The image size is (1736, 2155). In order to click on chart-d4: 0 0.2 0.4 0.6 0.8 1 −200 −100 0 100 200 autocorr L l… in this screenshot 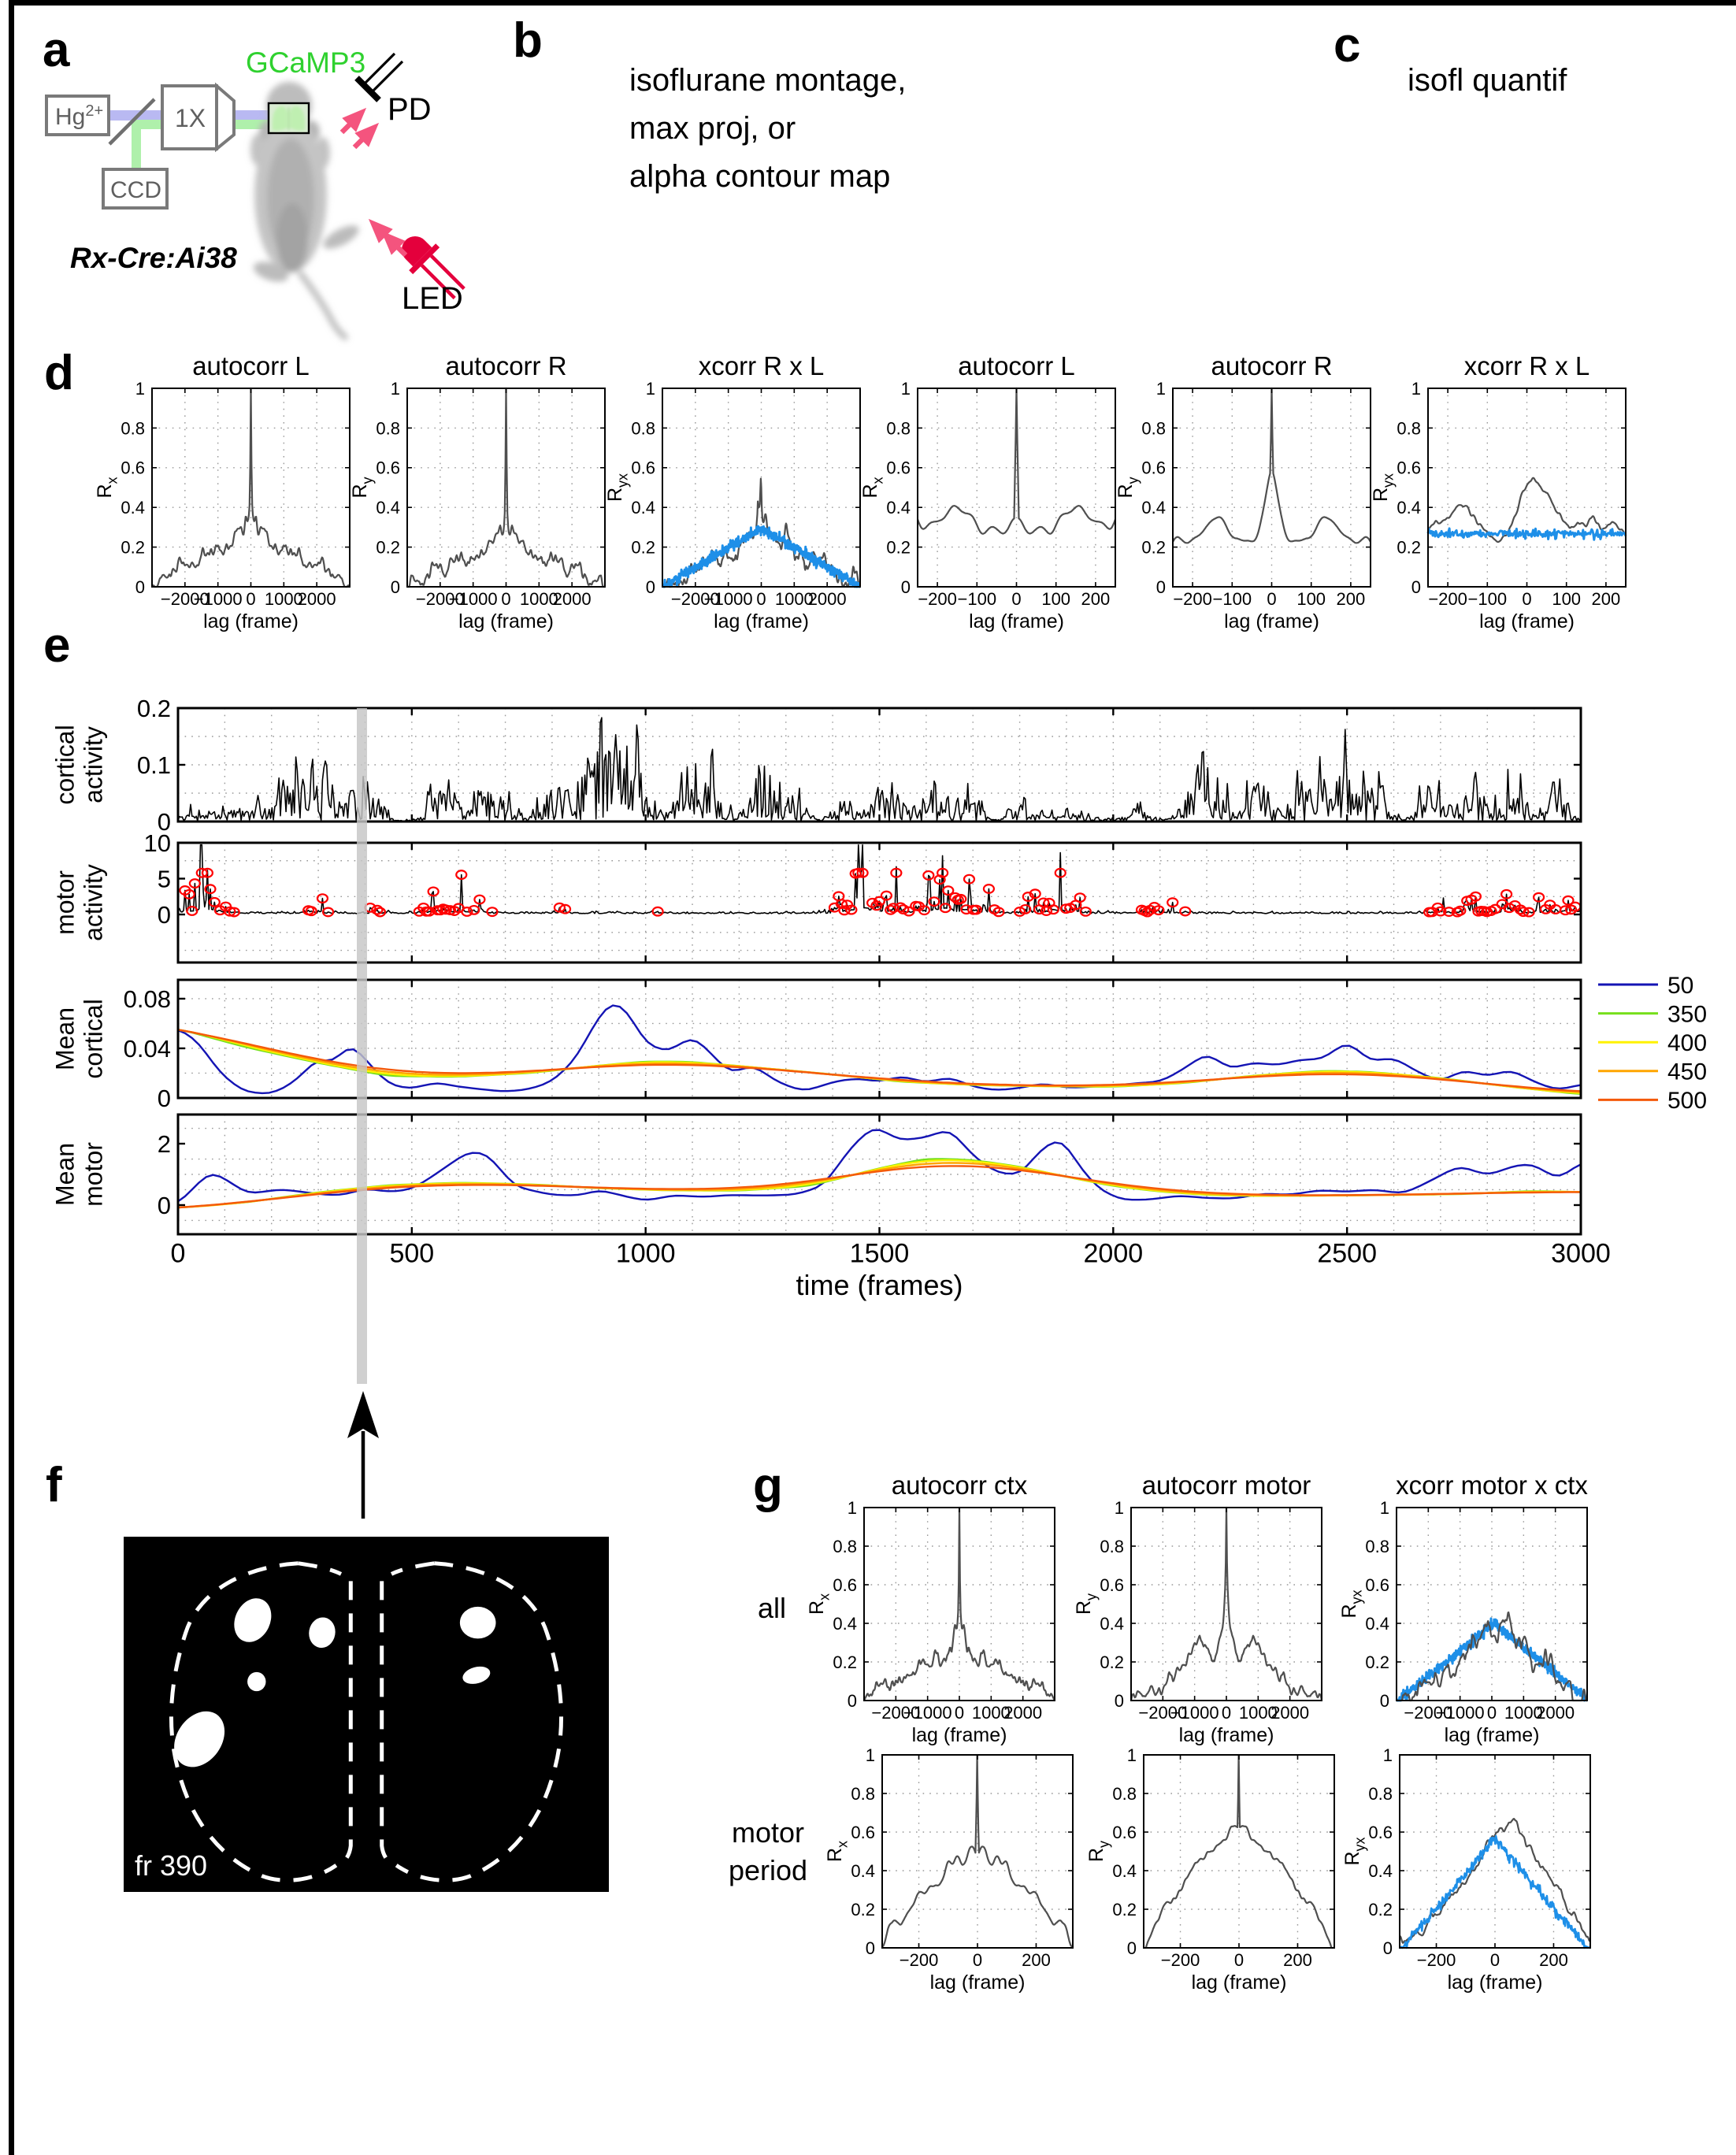, I will do `click(988, 491)`.